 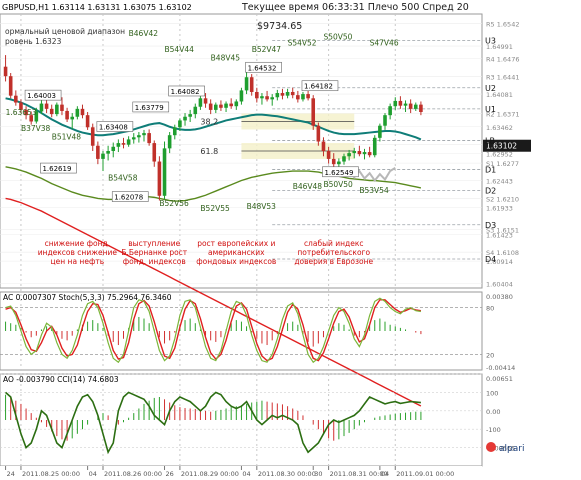 What do you see at coordinates (213, 119) in the screenshot?
I see `ma-fast-line` at bounding box center [213, 119].